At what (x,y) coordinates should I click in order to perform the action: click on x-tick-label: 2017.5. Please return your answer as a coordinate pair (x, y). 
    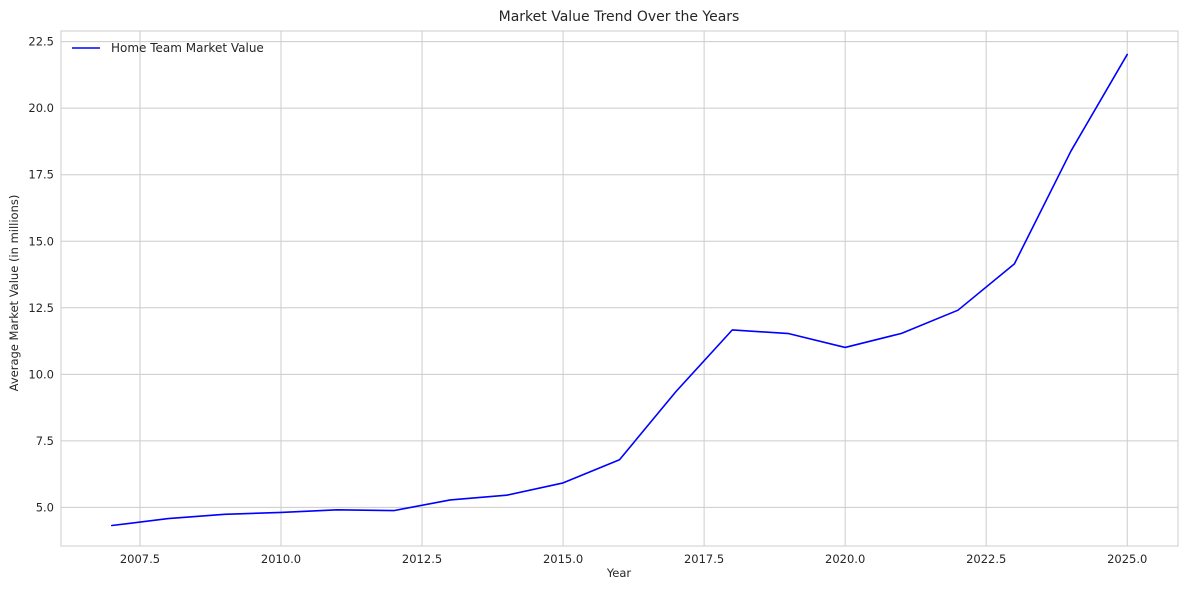
    Looking at the image, I should click on (704, 559).